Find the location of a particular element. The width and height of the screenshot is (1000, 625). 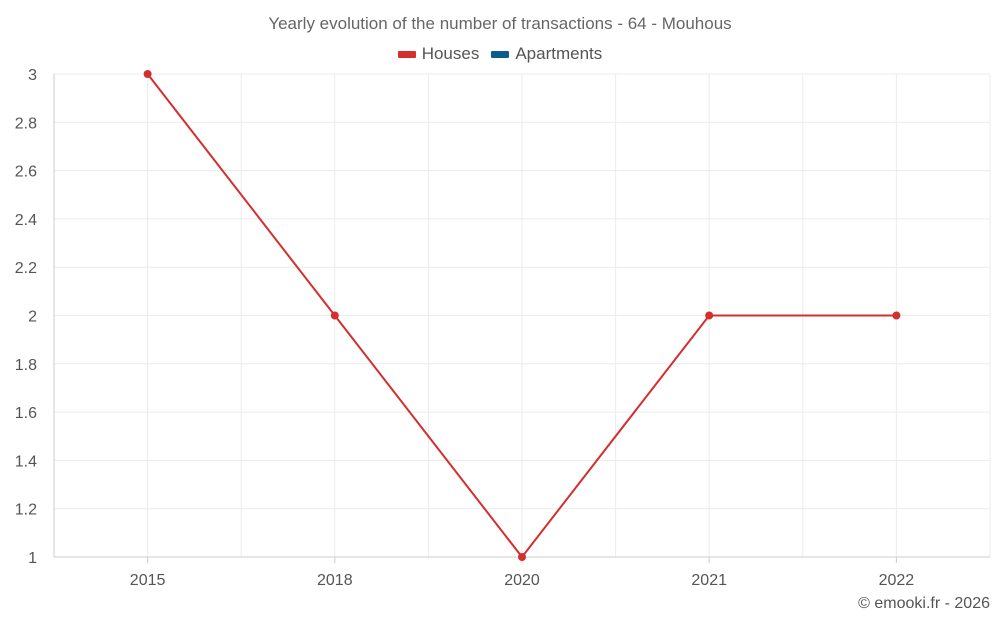

y-axis-ticks: 1 1.2 1.4 1.6 1.8 2 2.2 2.4 2.6 2.8 3 is located at coordinates (26, 317).